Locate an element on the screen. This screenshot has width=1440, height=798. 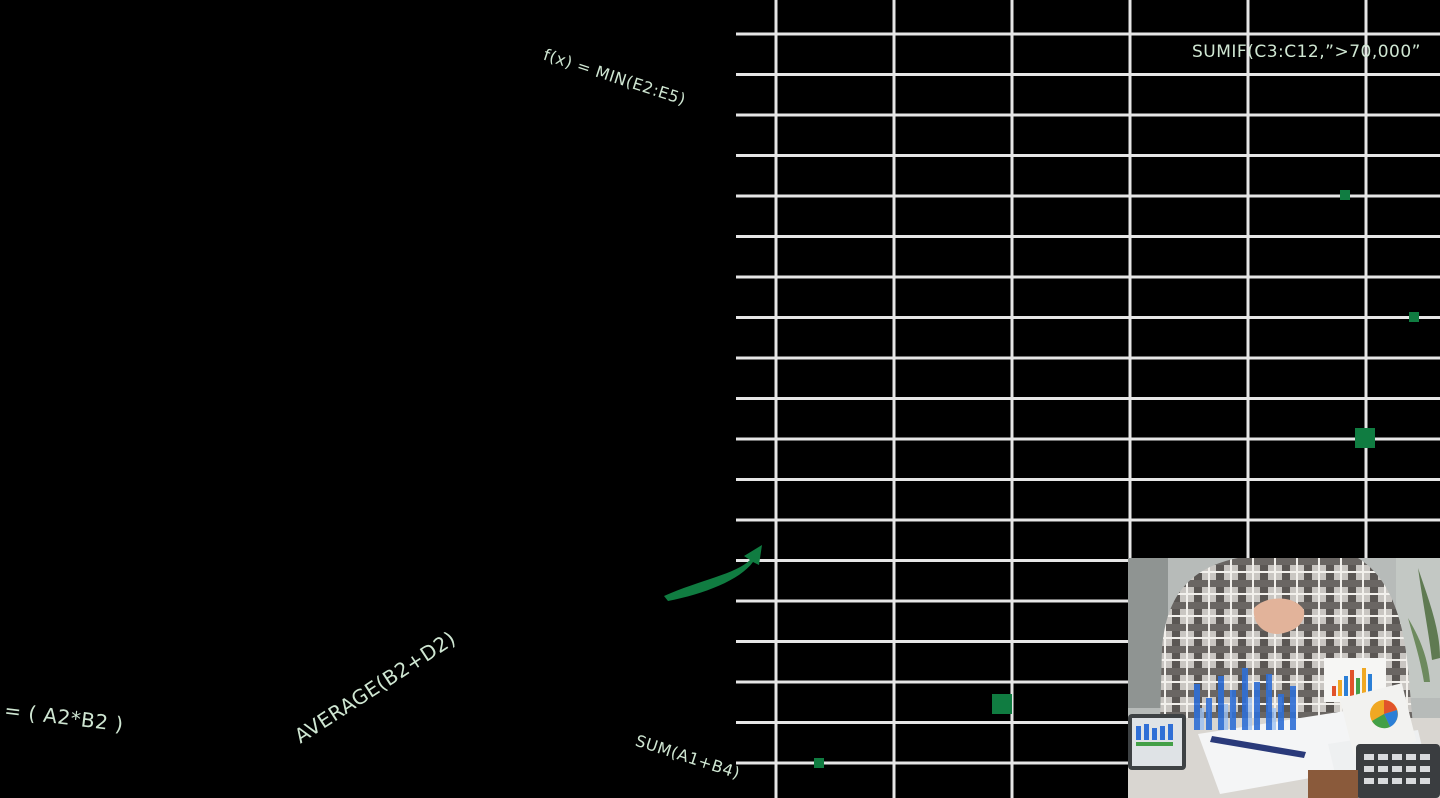
person-analyzing-charts-photo is located at coordinates (1284, 678).